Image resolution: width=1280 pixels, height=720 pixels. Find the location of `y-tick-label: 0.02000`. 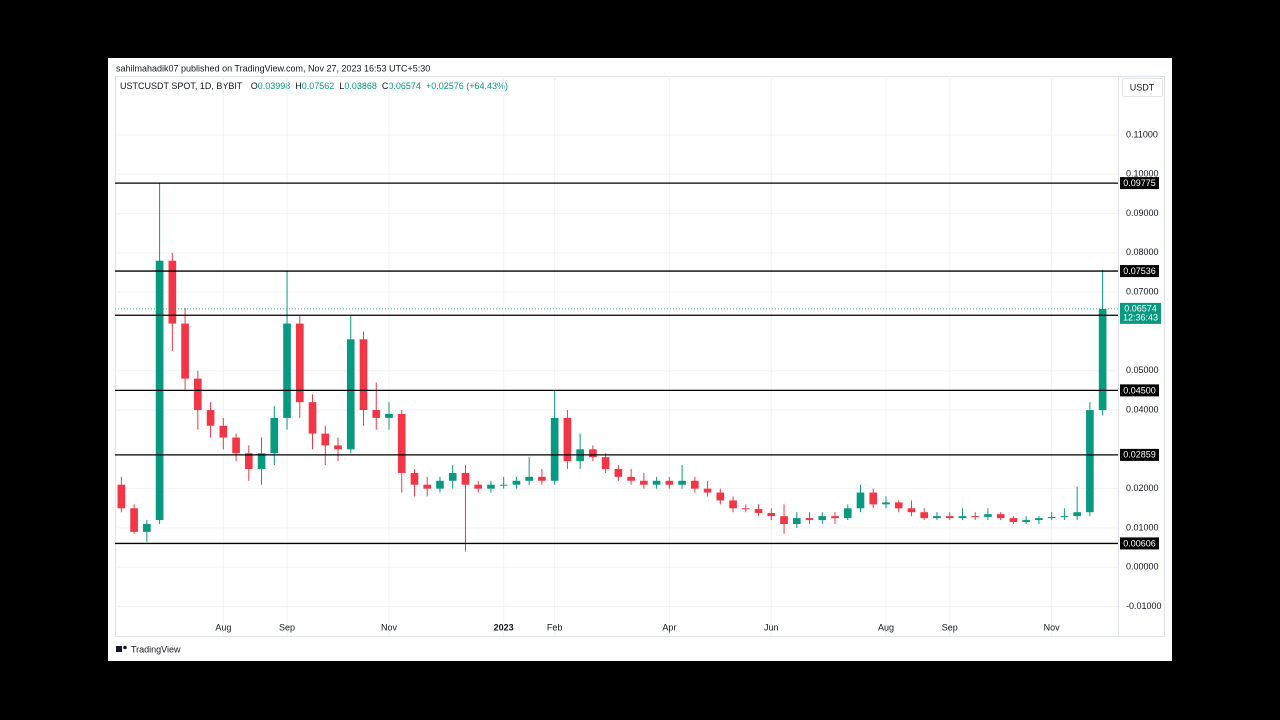

y-tick-label: 0.02000 is located at coordinates (1142, 488).